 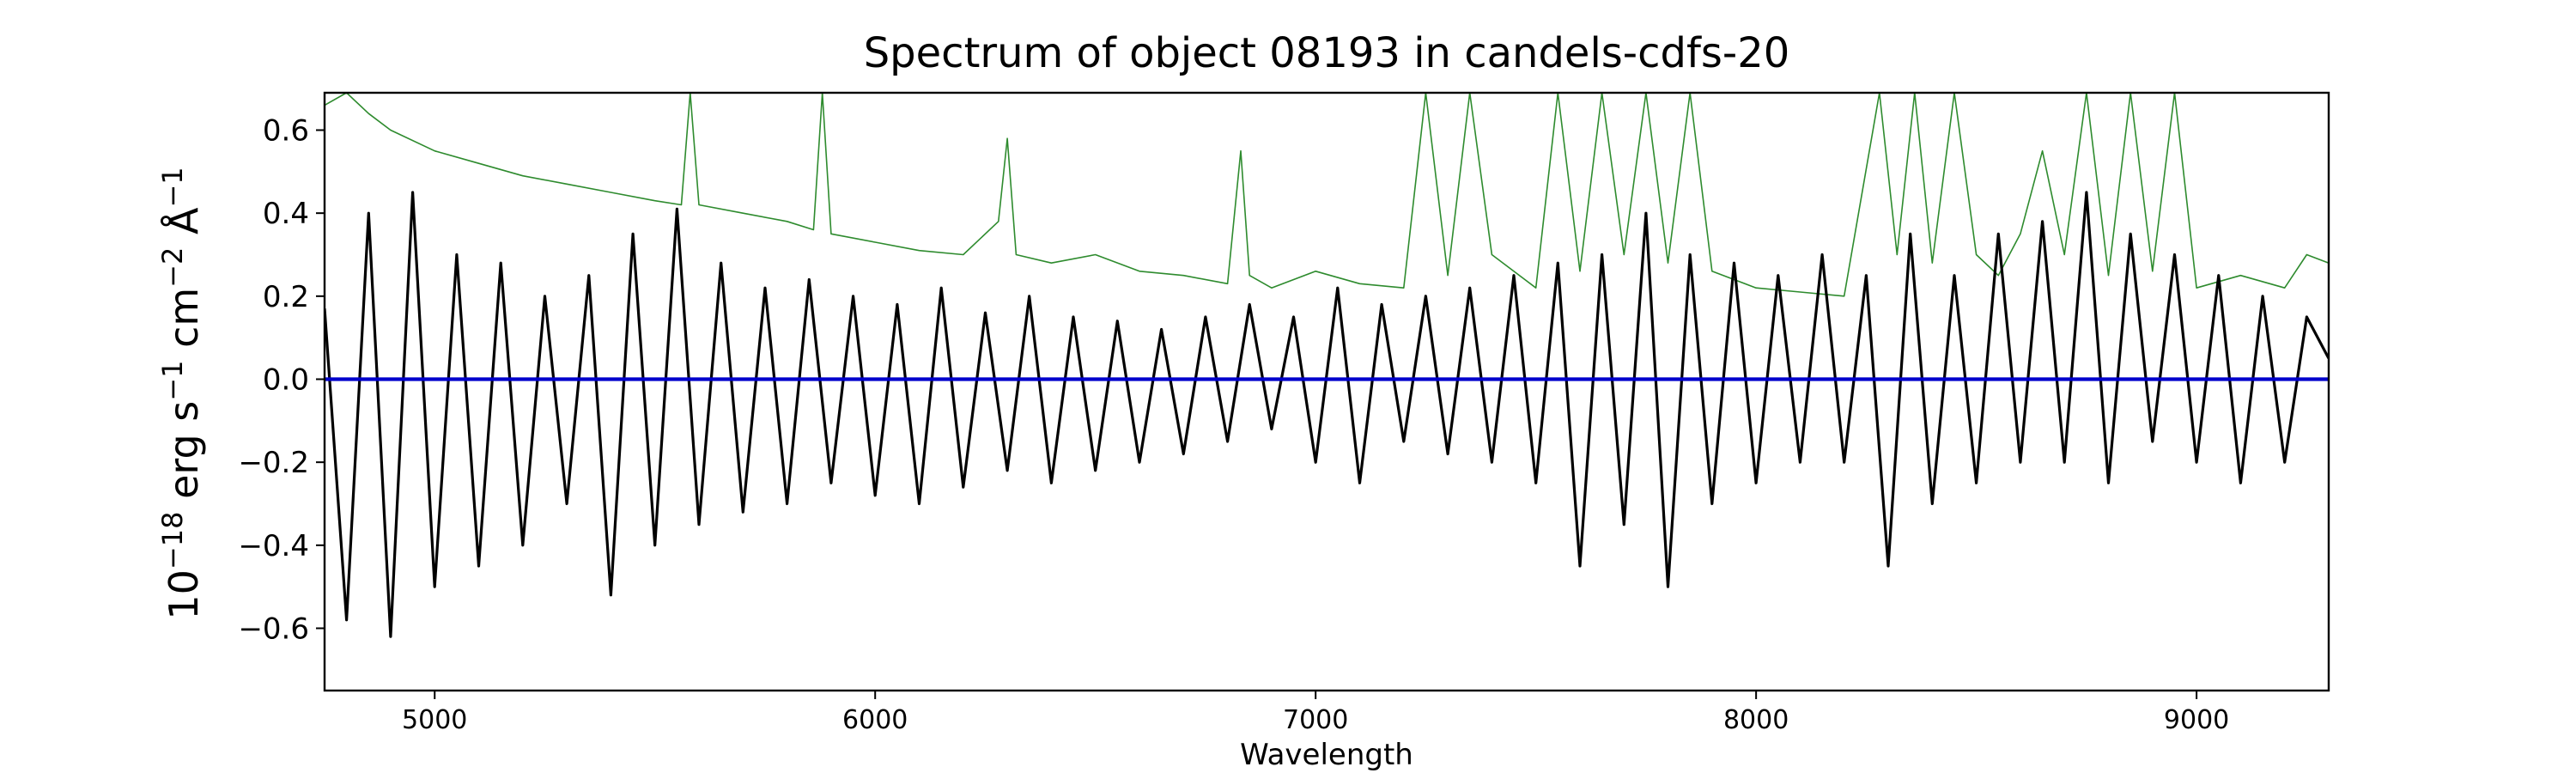 What do you see at coordinates (1316, 720) in the screenshot?
I see `x-tick-label: 7000` at bounding box center [1316, 720].